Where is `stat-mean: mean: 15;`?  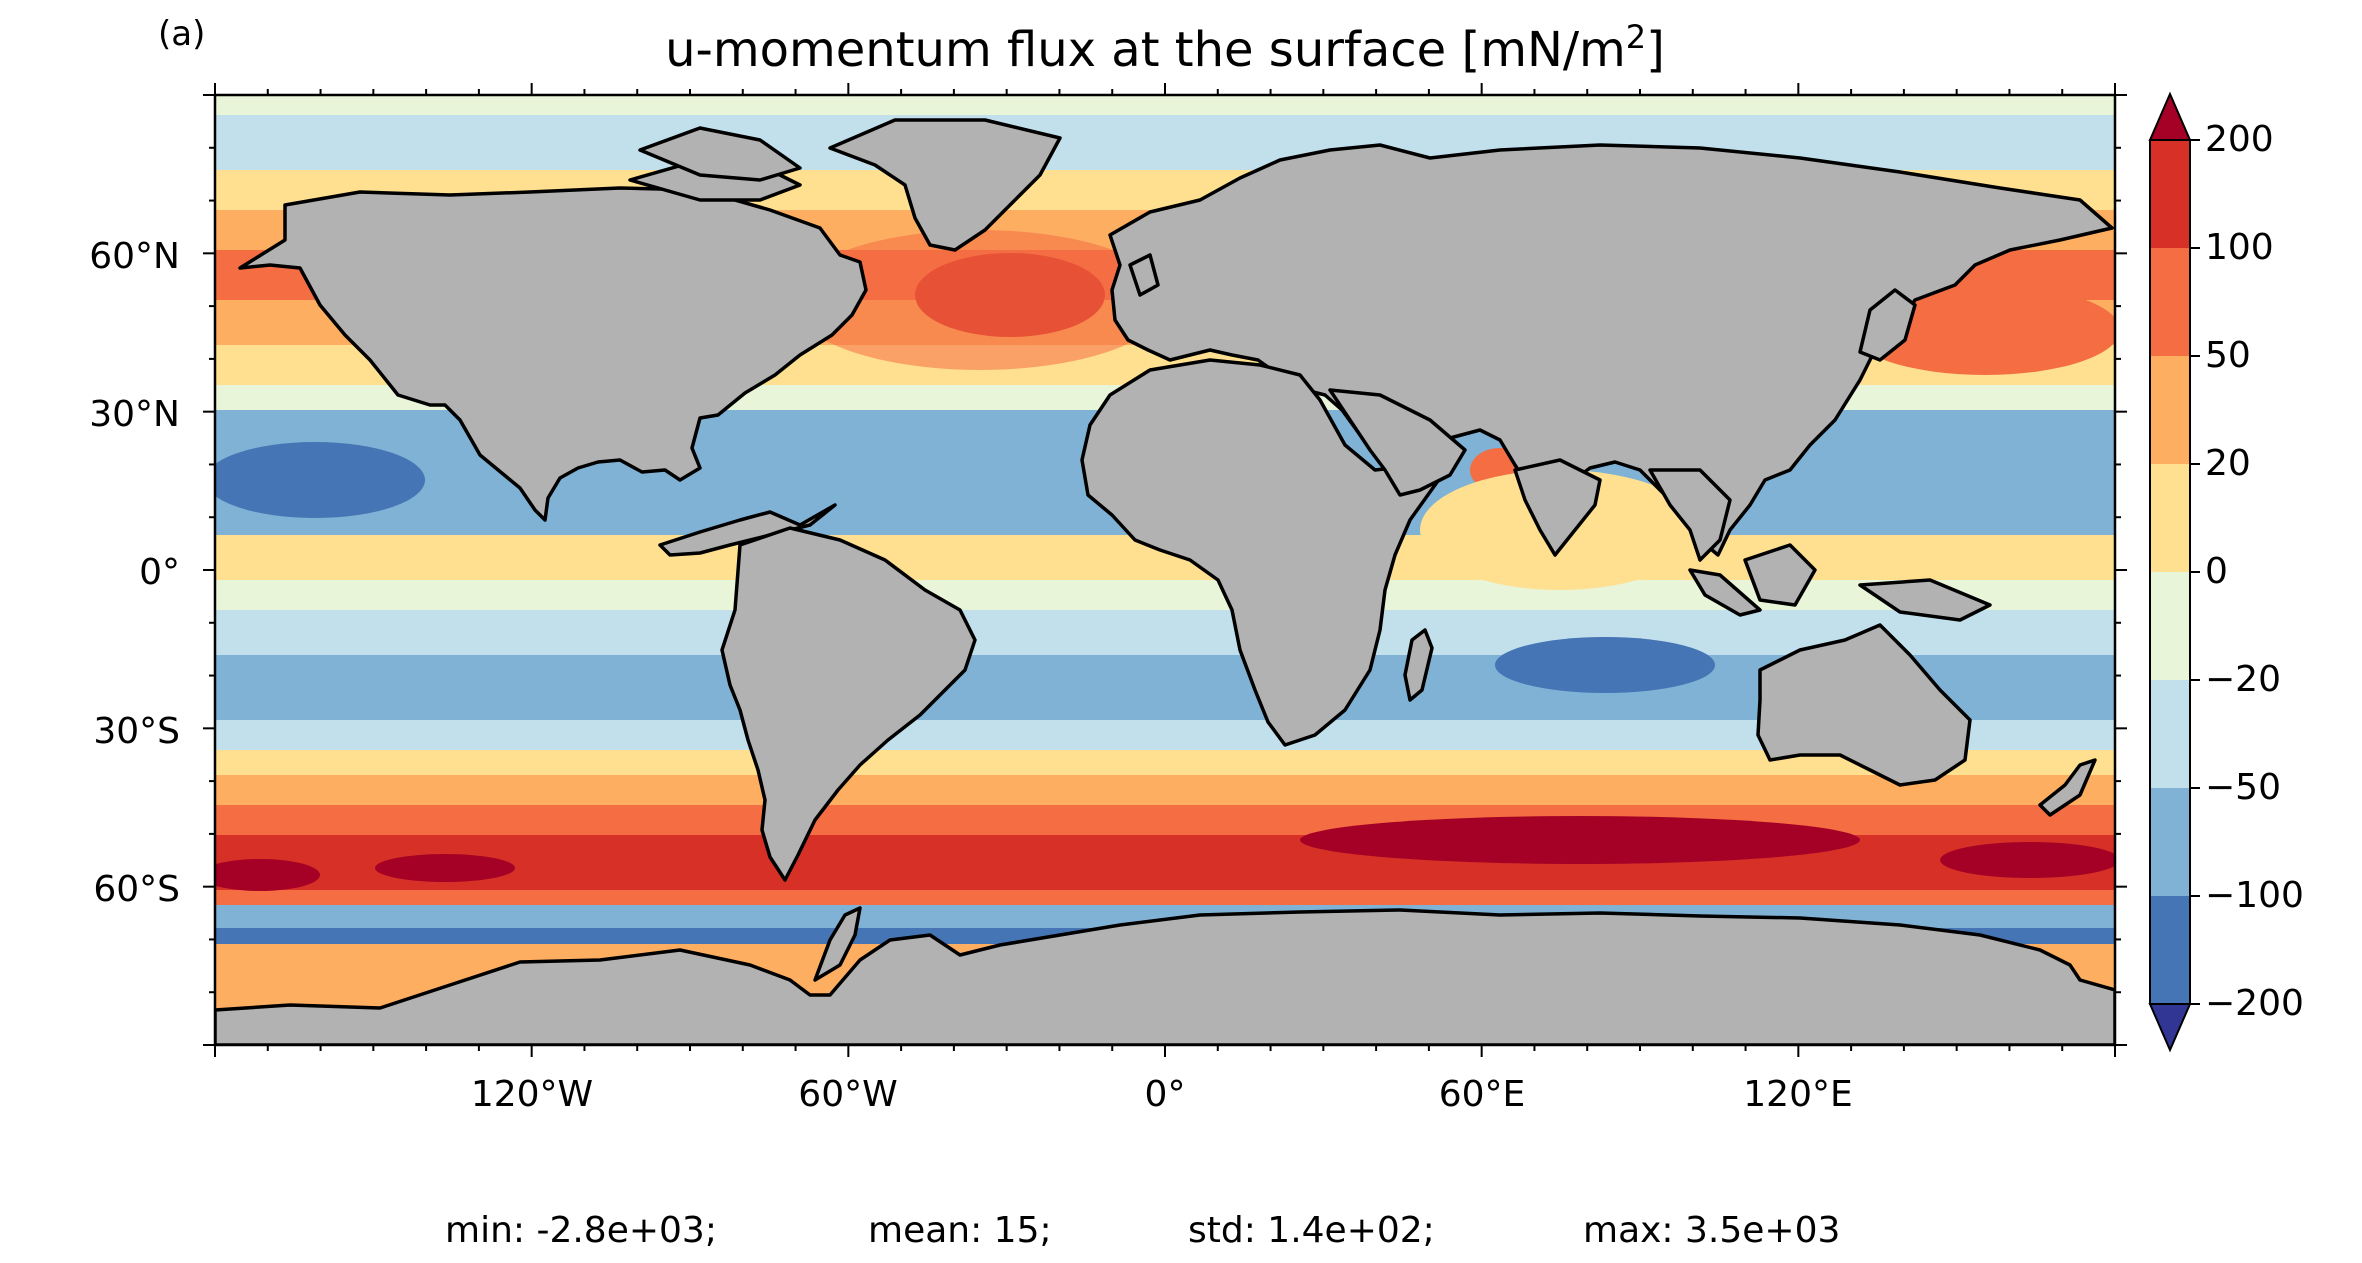
stat-mean: mean: 15; is located at coordinates (960, 1230).